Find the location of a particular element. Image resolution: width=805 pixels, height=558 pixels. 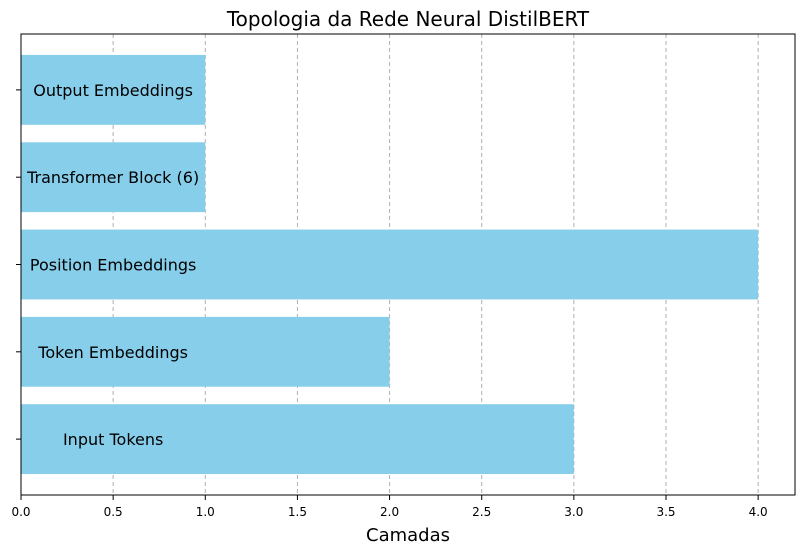

bar-label: Output Embeddings is located at coordinates (113, 90).